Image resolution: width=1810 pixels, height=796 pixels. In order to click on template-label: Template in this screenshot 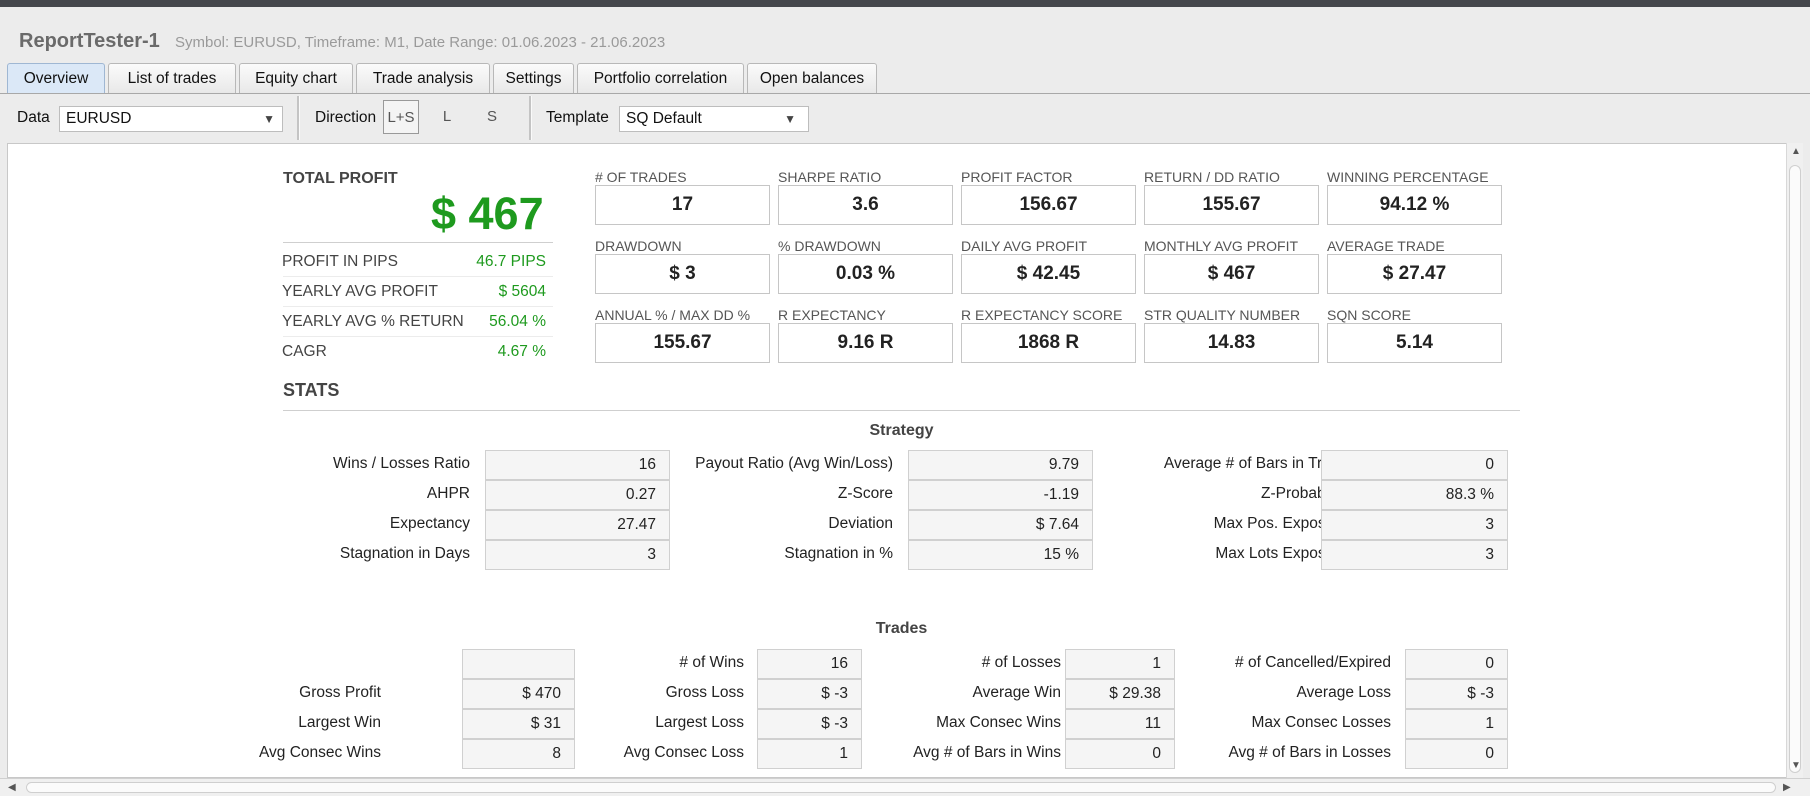, I will do `click(577, 117)`.